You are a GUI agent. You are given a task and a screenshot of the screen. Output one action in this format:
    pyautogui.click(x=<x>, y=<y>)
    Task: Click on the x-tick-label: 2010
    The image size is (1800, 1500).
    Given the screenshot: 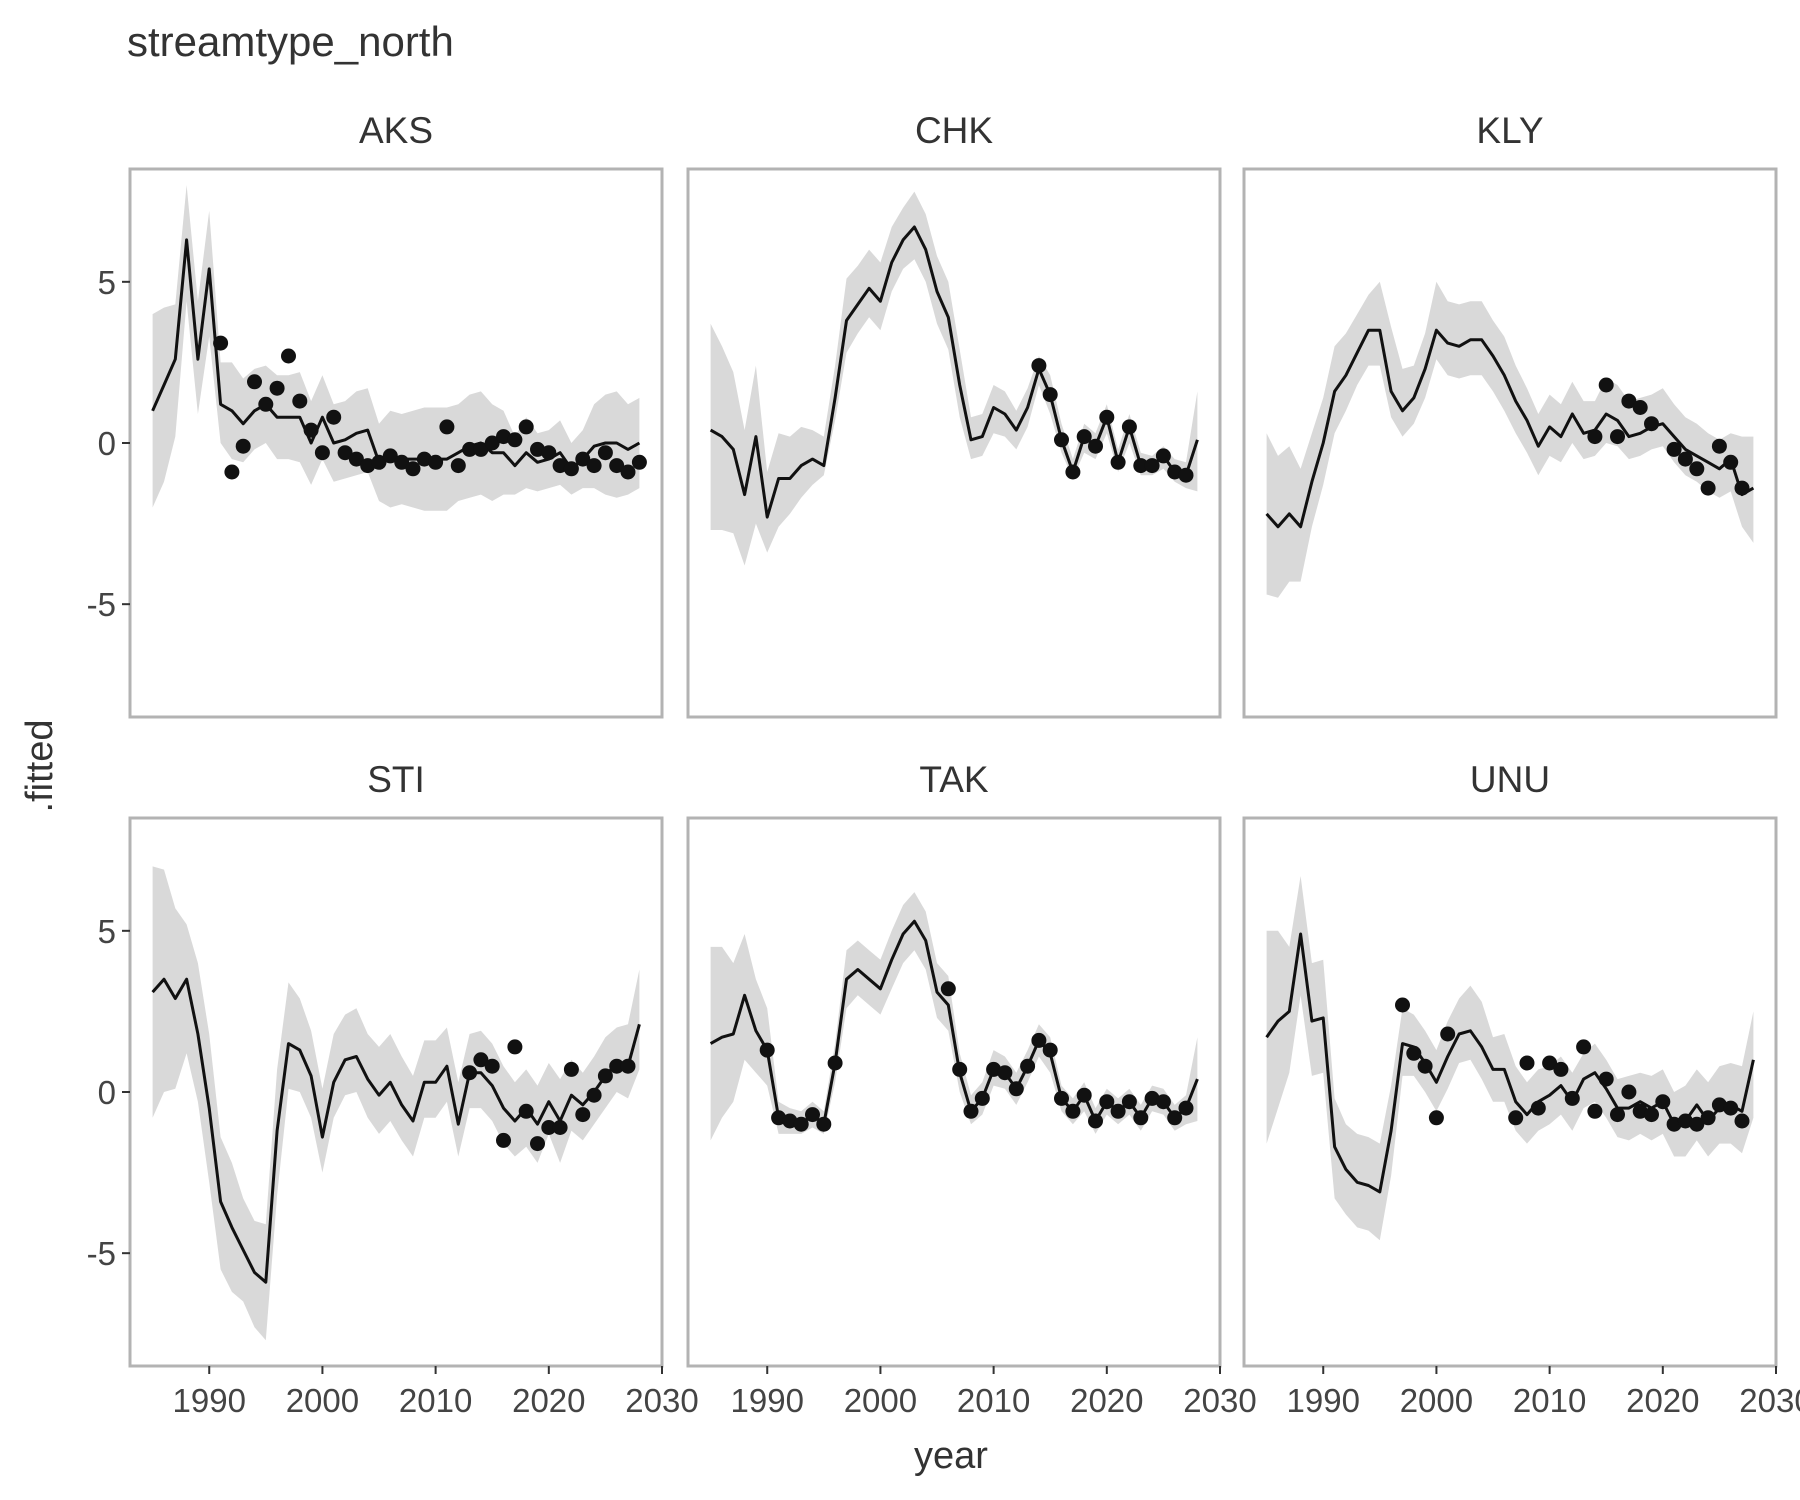 What is the action you would take?
    pyautogui.click(x=435, y=1400)
    